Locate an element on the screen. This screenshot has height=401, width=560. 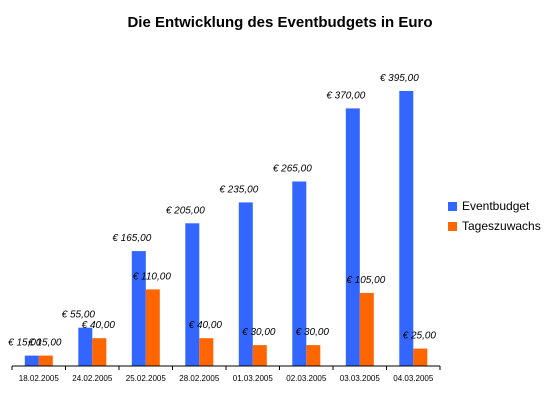
data-label-eventbudget-24-02-2005: € 55,00 is located at coordinates (79, 315).